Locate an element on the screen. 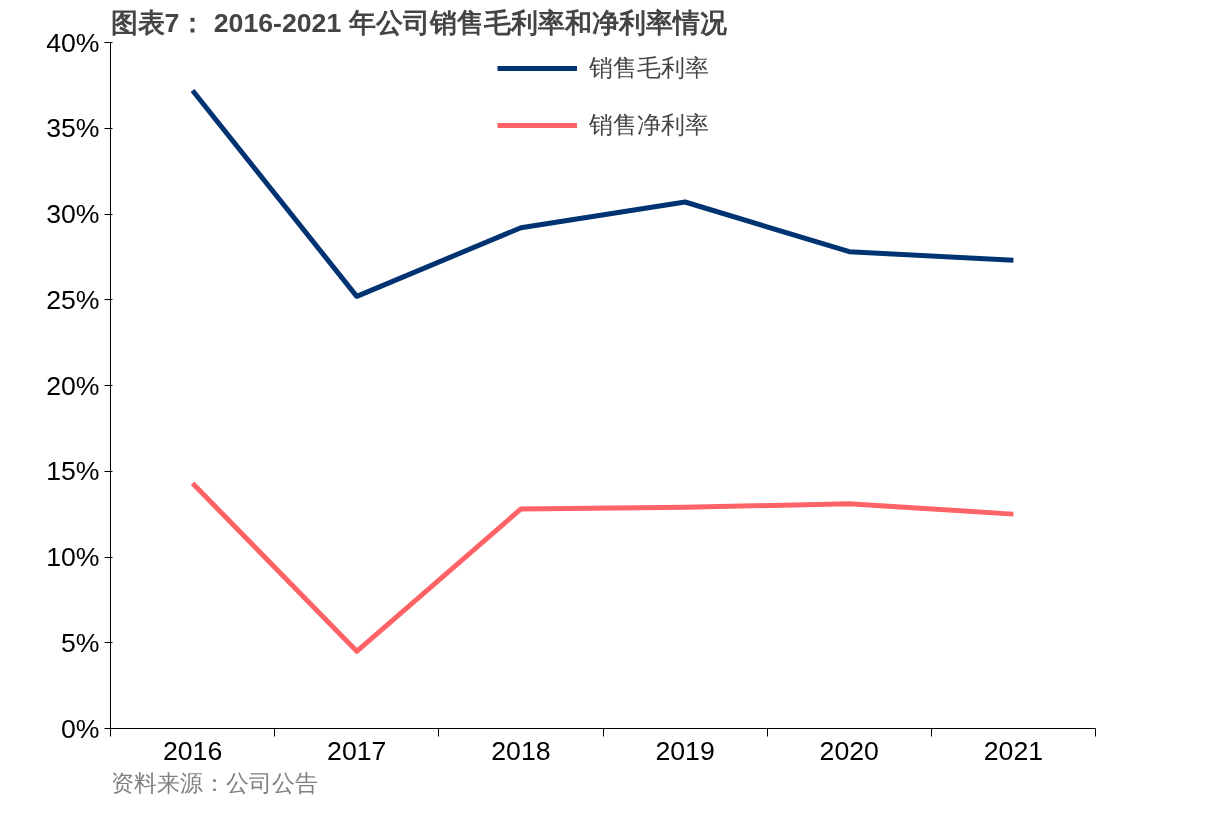 The height and width of the screenshot is (816, 1206). x-tick-label: 2017 is located at coordinates (357, 750).